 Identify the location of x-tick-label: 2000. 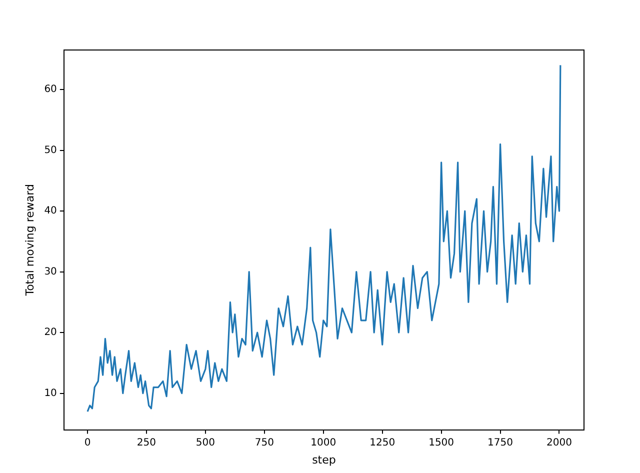
(559, 442).